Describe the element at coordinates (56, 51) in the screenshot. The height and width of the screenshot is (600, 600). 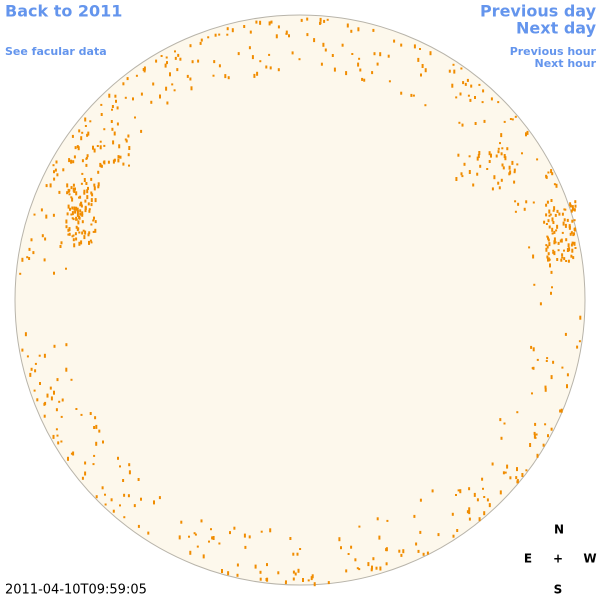
I see `facular-link: See facular data` at that location.